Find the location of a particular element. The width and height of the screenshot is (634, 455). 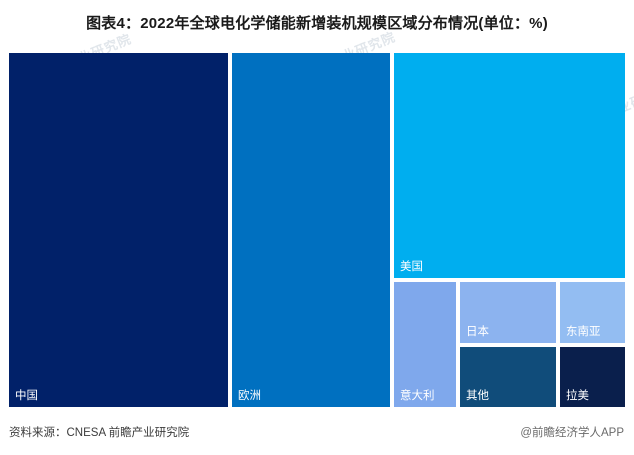

treemap-tile-southeast-asia: 东南亚 is located at coordinates (592, 312).